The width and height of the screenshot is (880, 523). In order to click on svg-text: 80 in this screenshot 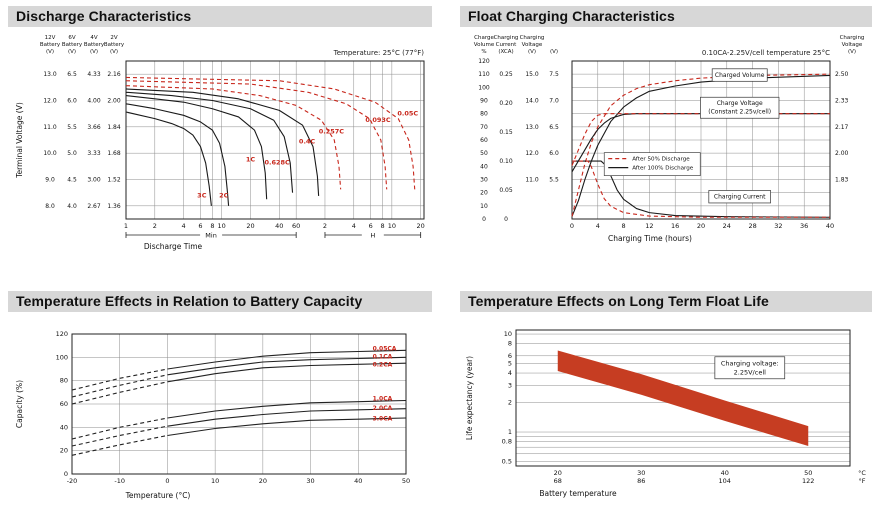, I will do `click(64, 380)`.